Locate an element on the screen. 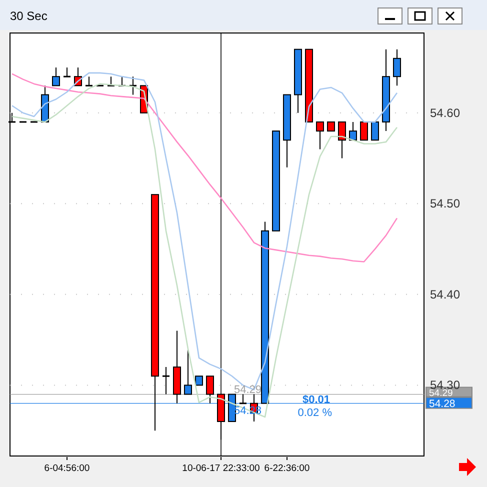 This screenshot has height=487, width=487. y-tick-label: 54.50 is located at coordinates (445, 203).